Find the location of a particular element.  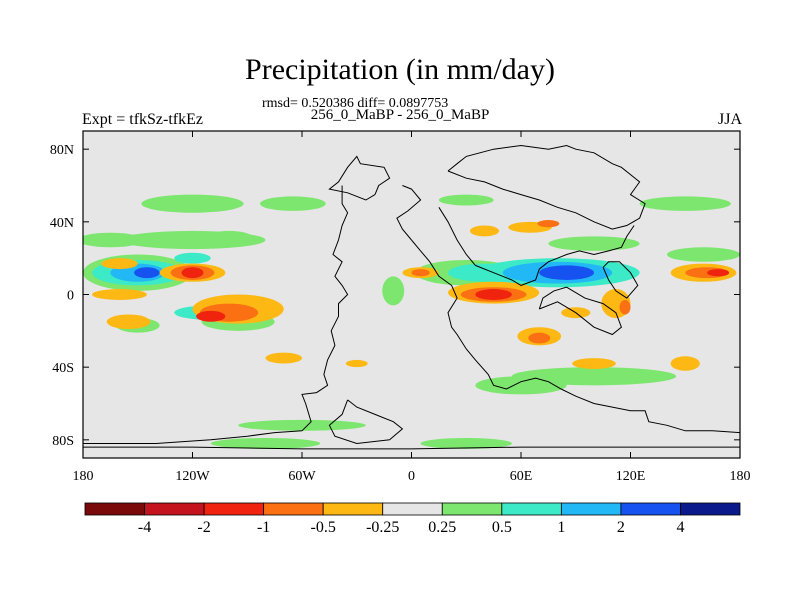

colorbar-label: 1 is located at coordinates (561, 527).